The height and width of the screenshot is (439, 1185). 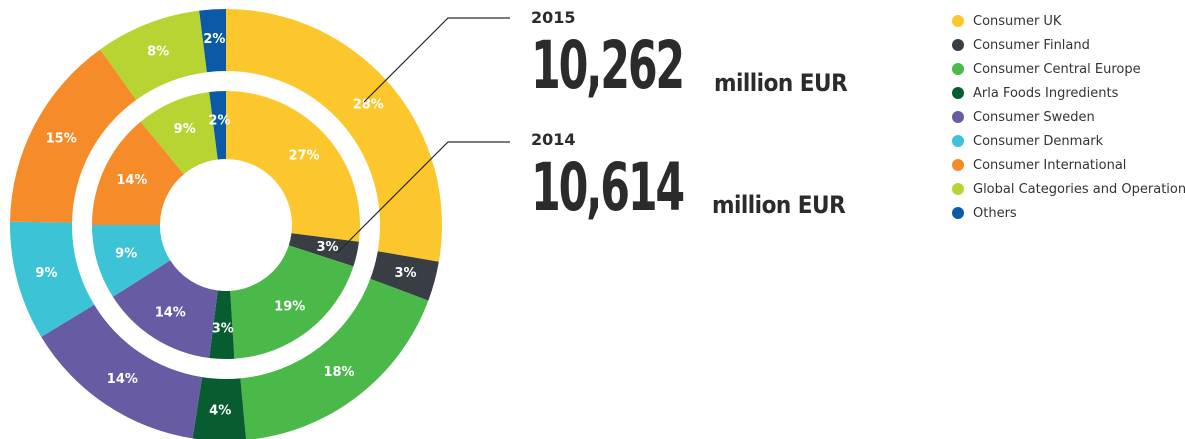 I want to click on callout-value-2015: 10,262 million EUR, so click(x=689, y=65).